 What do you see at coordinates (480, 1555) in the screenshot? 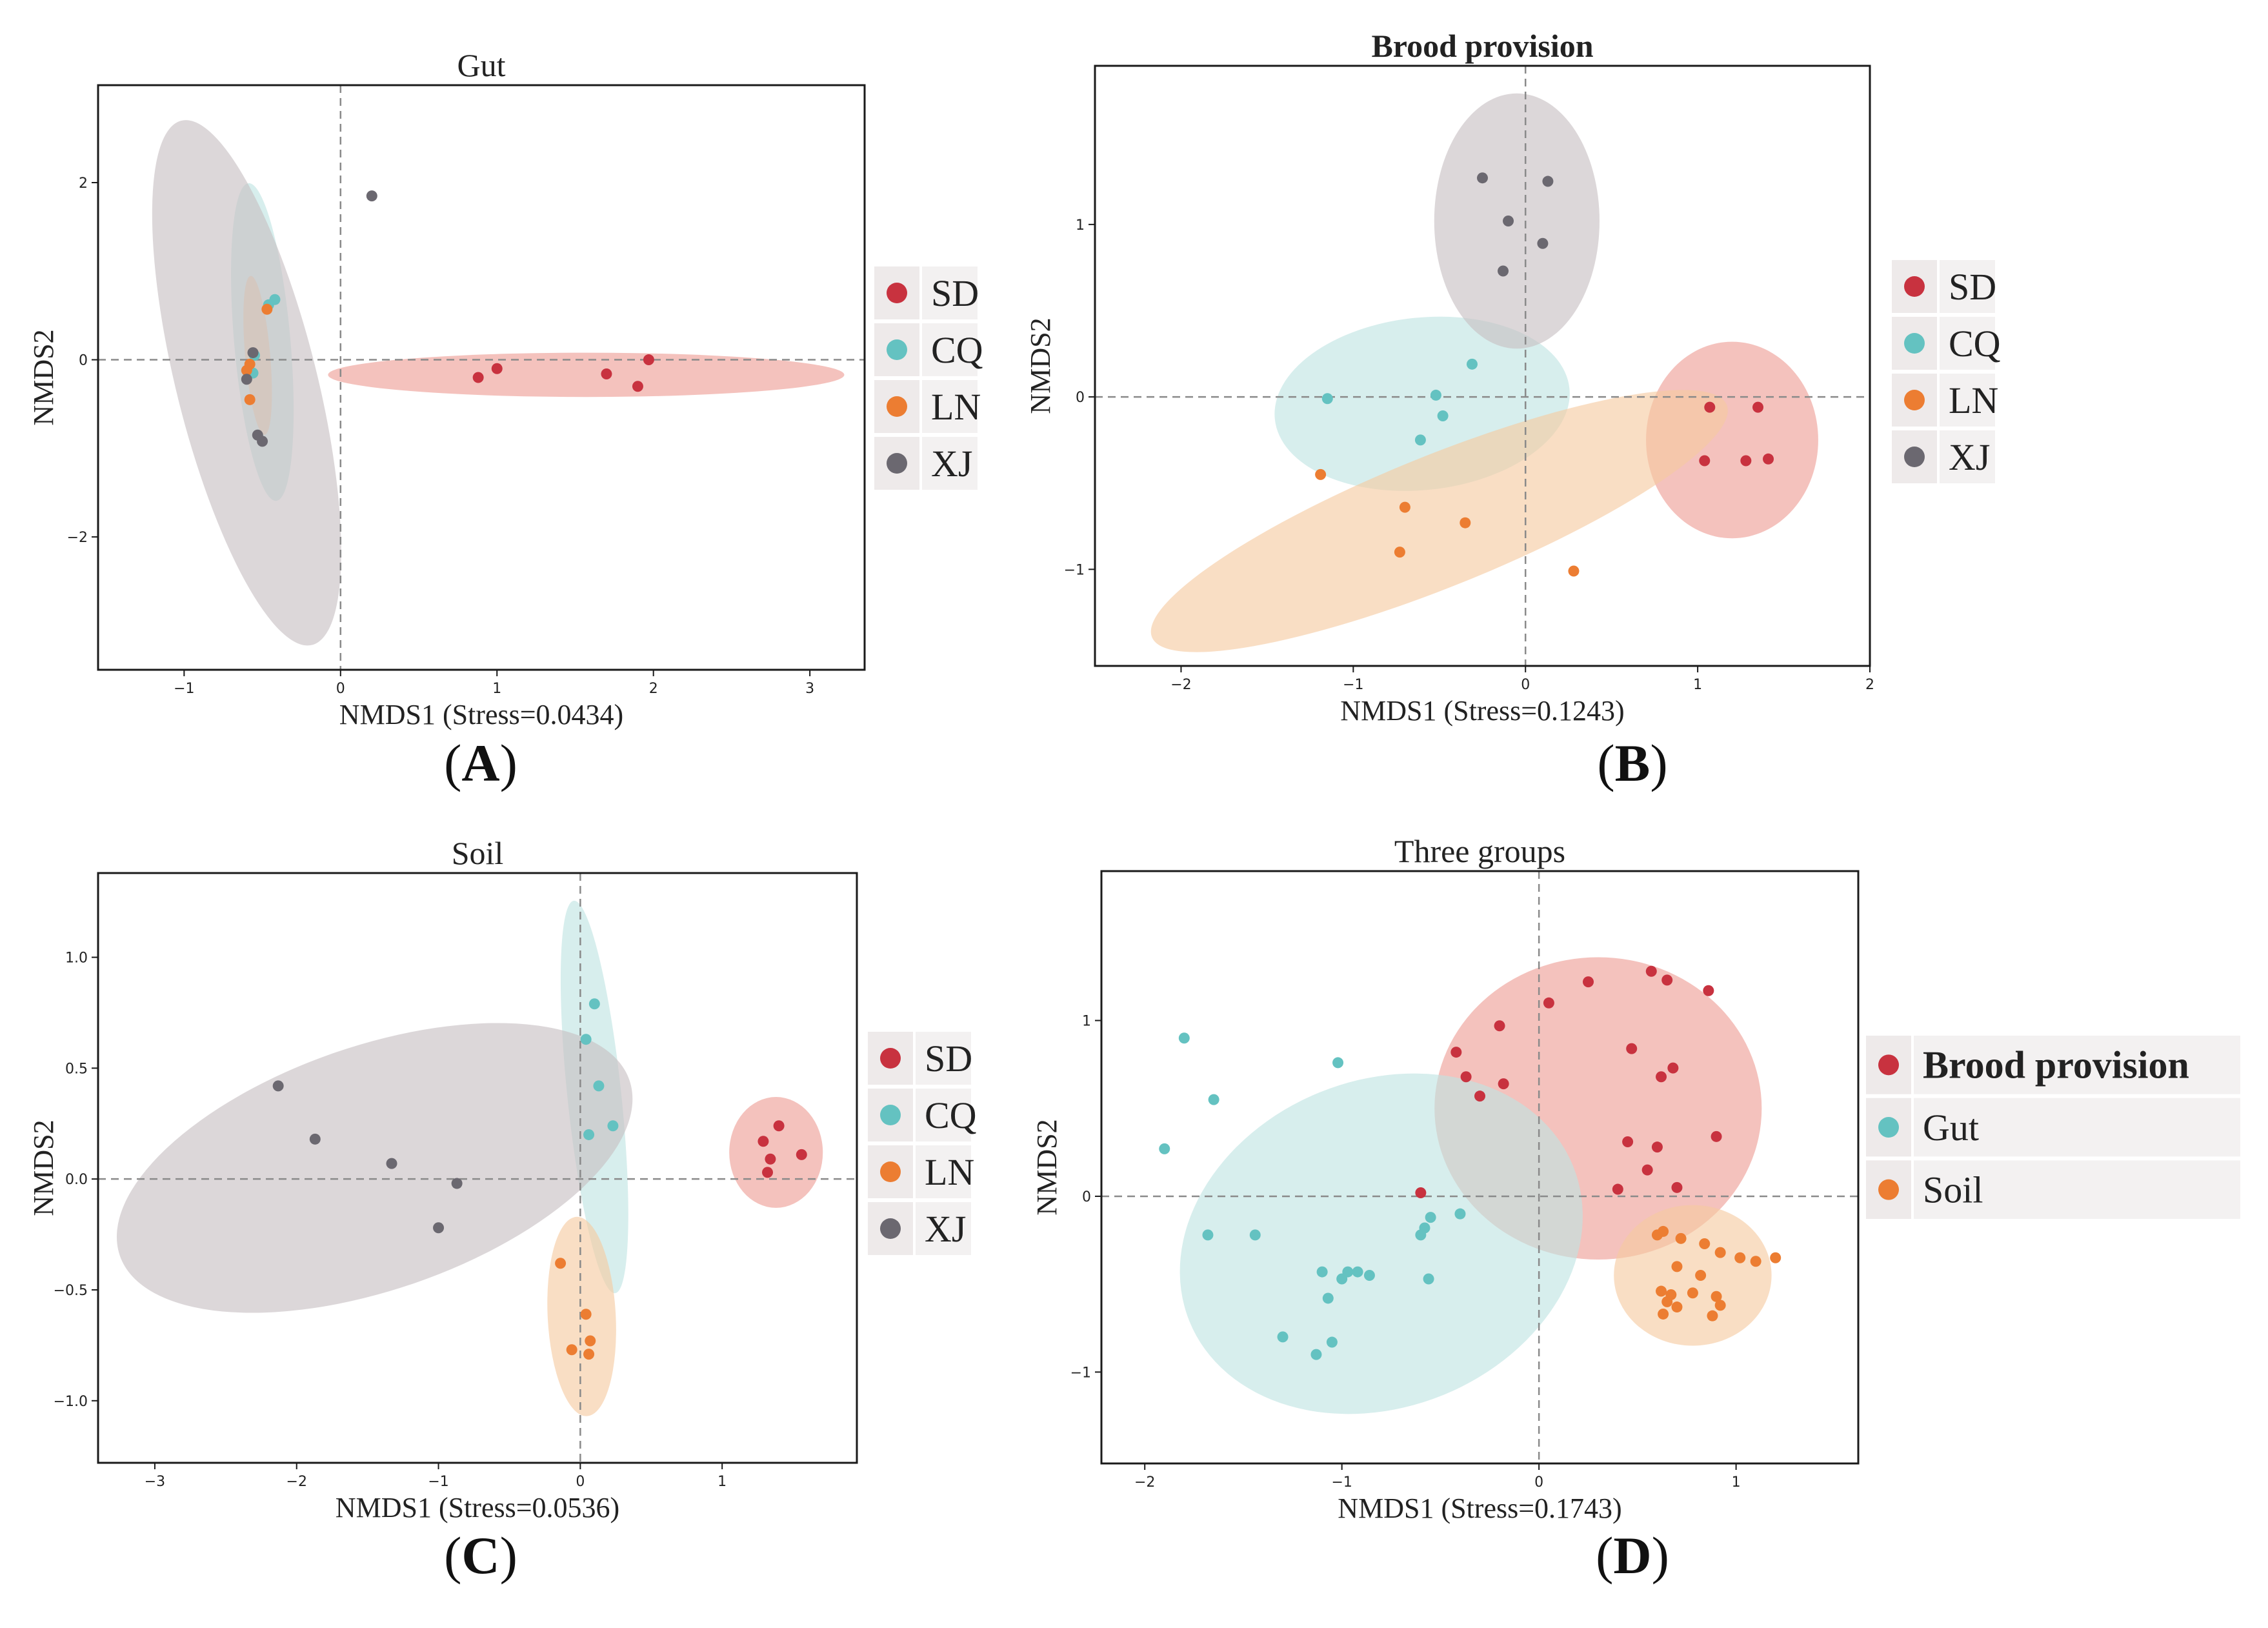
I see `panel-c-caption: (C)` at bounding box center [480, 1555].